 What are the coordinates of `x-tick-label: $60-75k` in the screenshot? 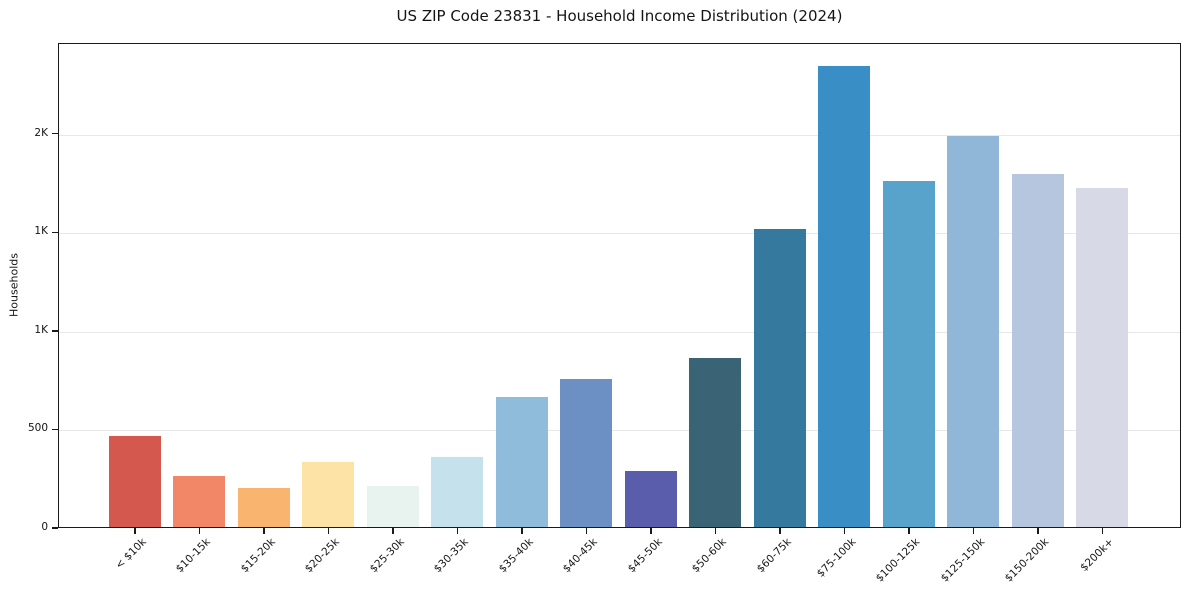 It's located at (774, 556).